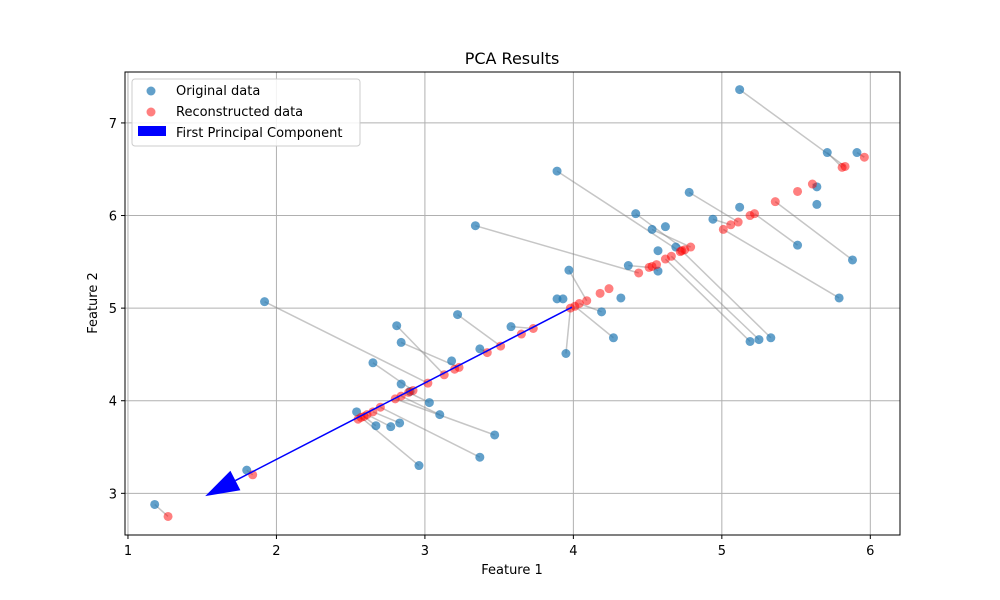 The image size is (1000, 600). What do you see at coordinates (113, 309) in the screenshot?
I see `y-tick-label: 5` at bounding box center [113, 309].